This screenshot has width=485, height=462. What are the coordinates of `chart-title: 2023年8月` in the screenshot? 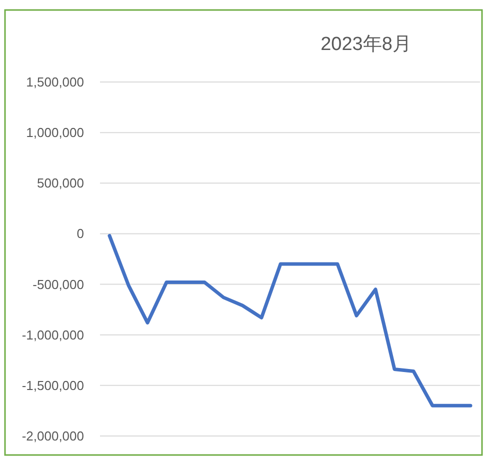 It's located at (366, 44).